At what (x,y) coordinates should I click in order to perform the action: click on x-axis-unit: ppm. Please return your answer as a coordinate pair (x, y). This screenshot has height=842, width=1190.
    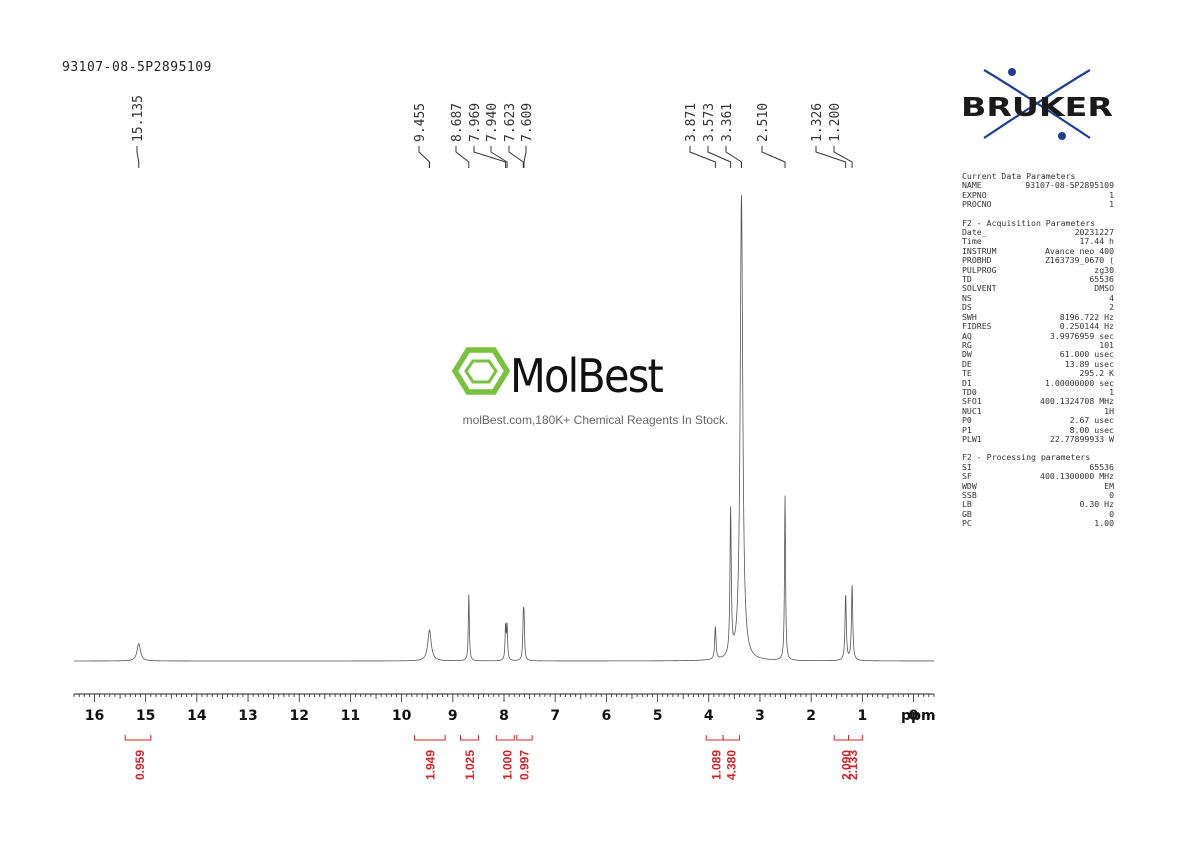
    Looking at the image, I should click on (918, 716).